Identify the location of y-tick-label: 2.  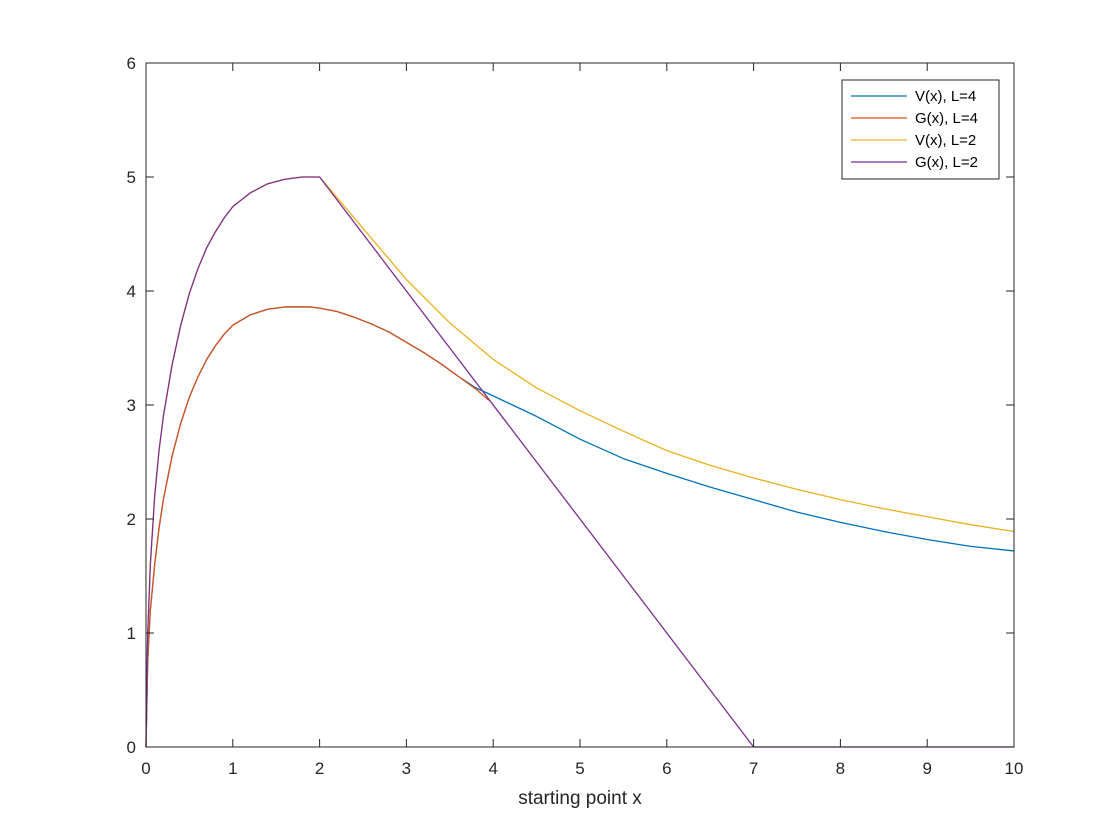
(131, 519).